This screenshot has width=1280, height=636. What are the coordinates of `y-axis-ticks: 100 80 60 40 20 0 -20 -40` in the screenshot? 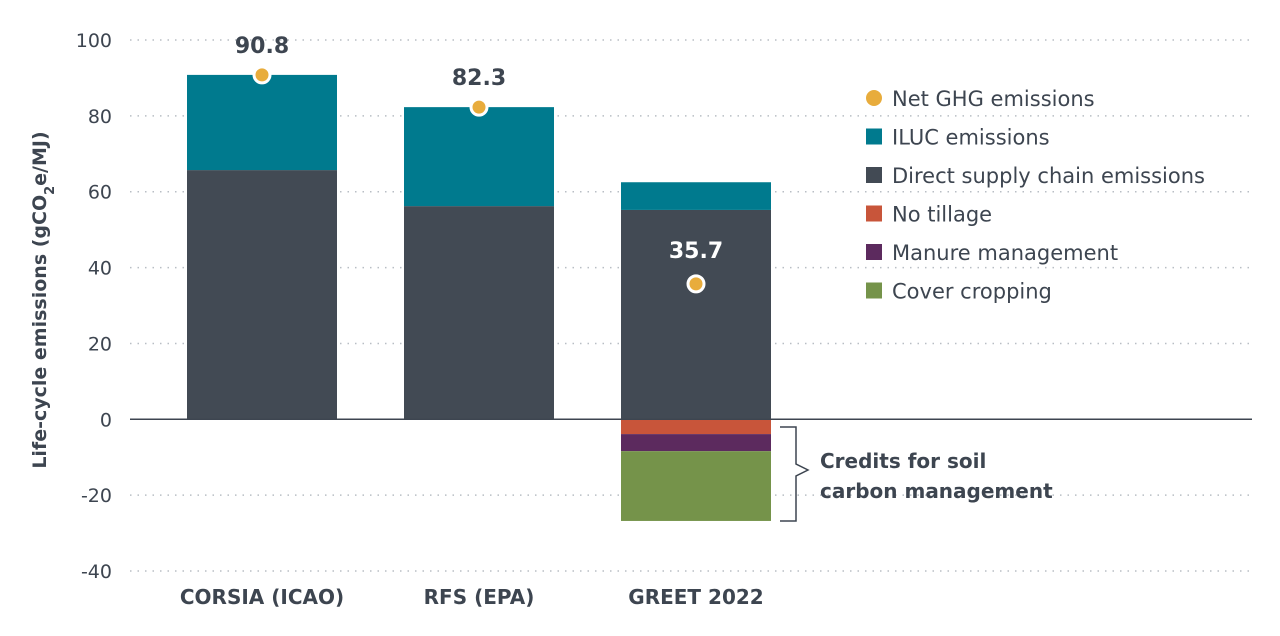 It's located at (94, 306).